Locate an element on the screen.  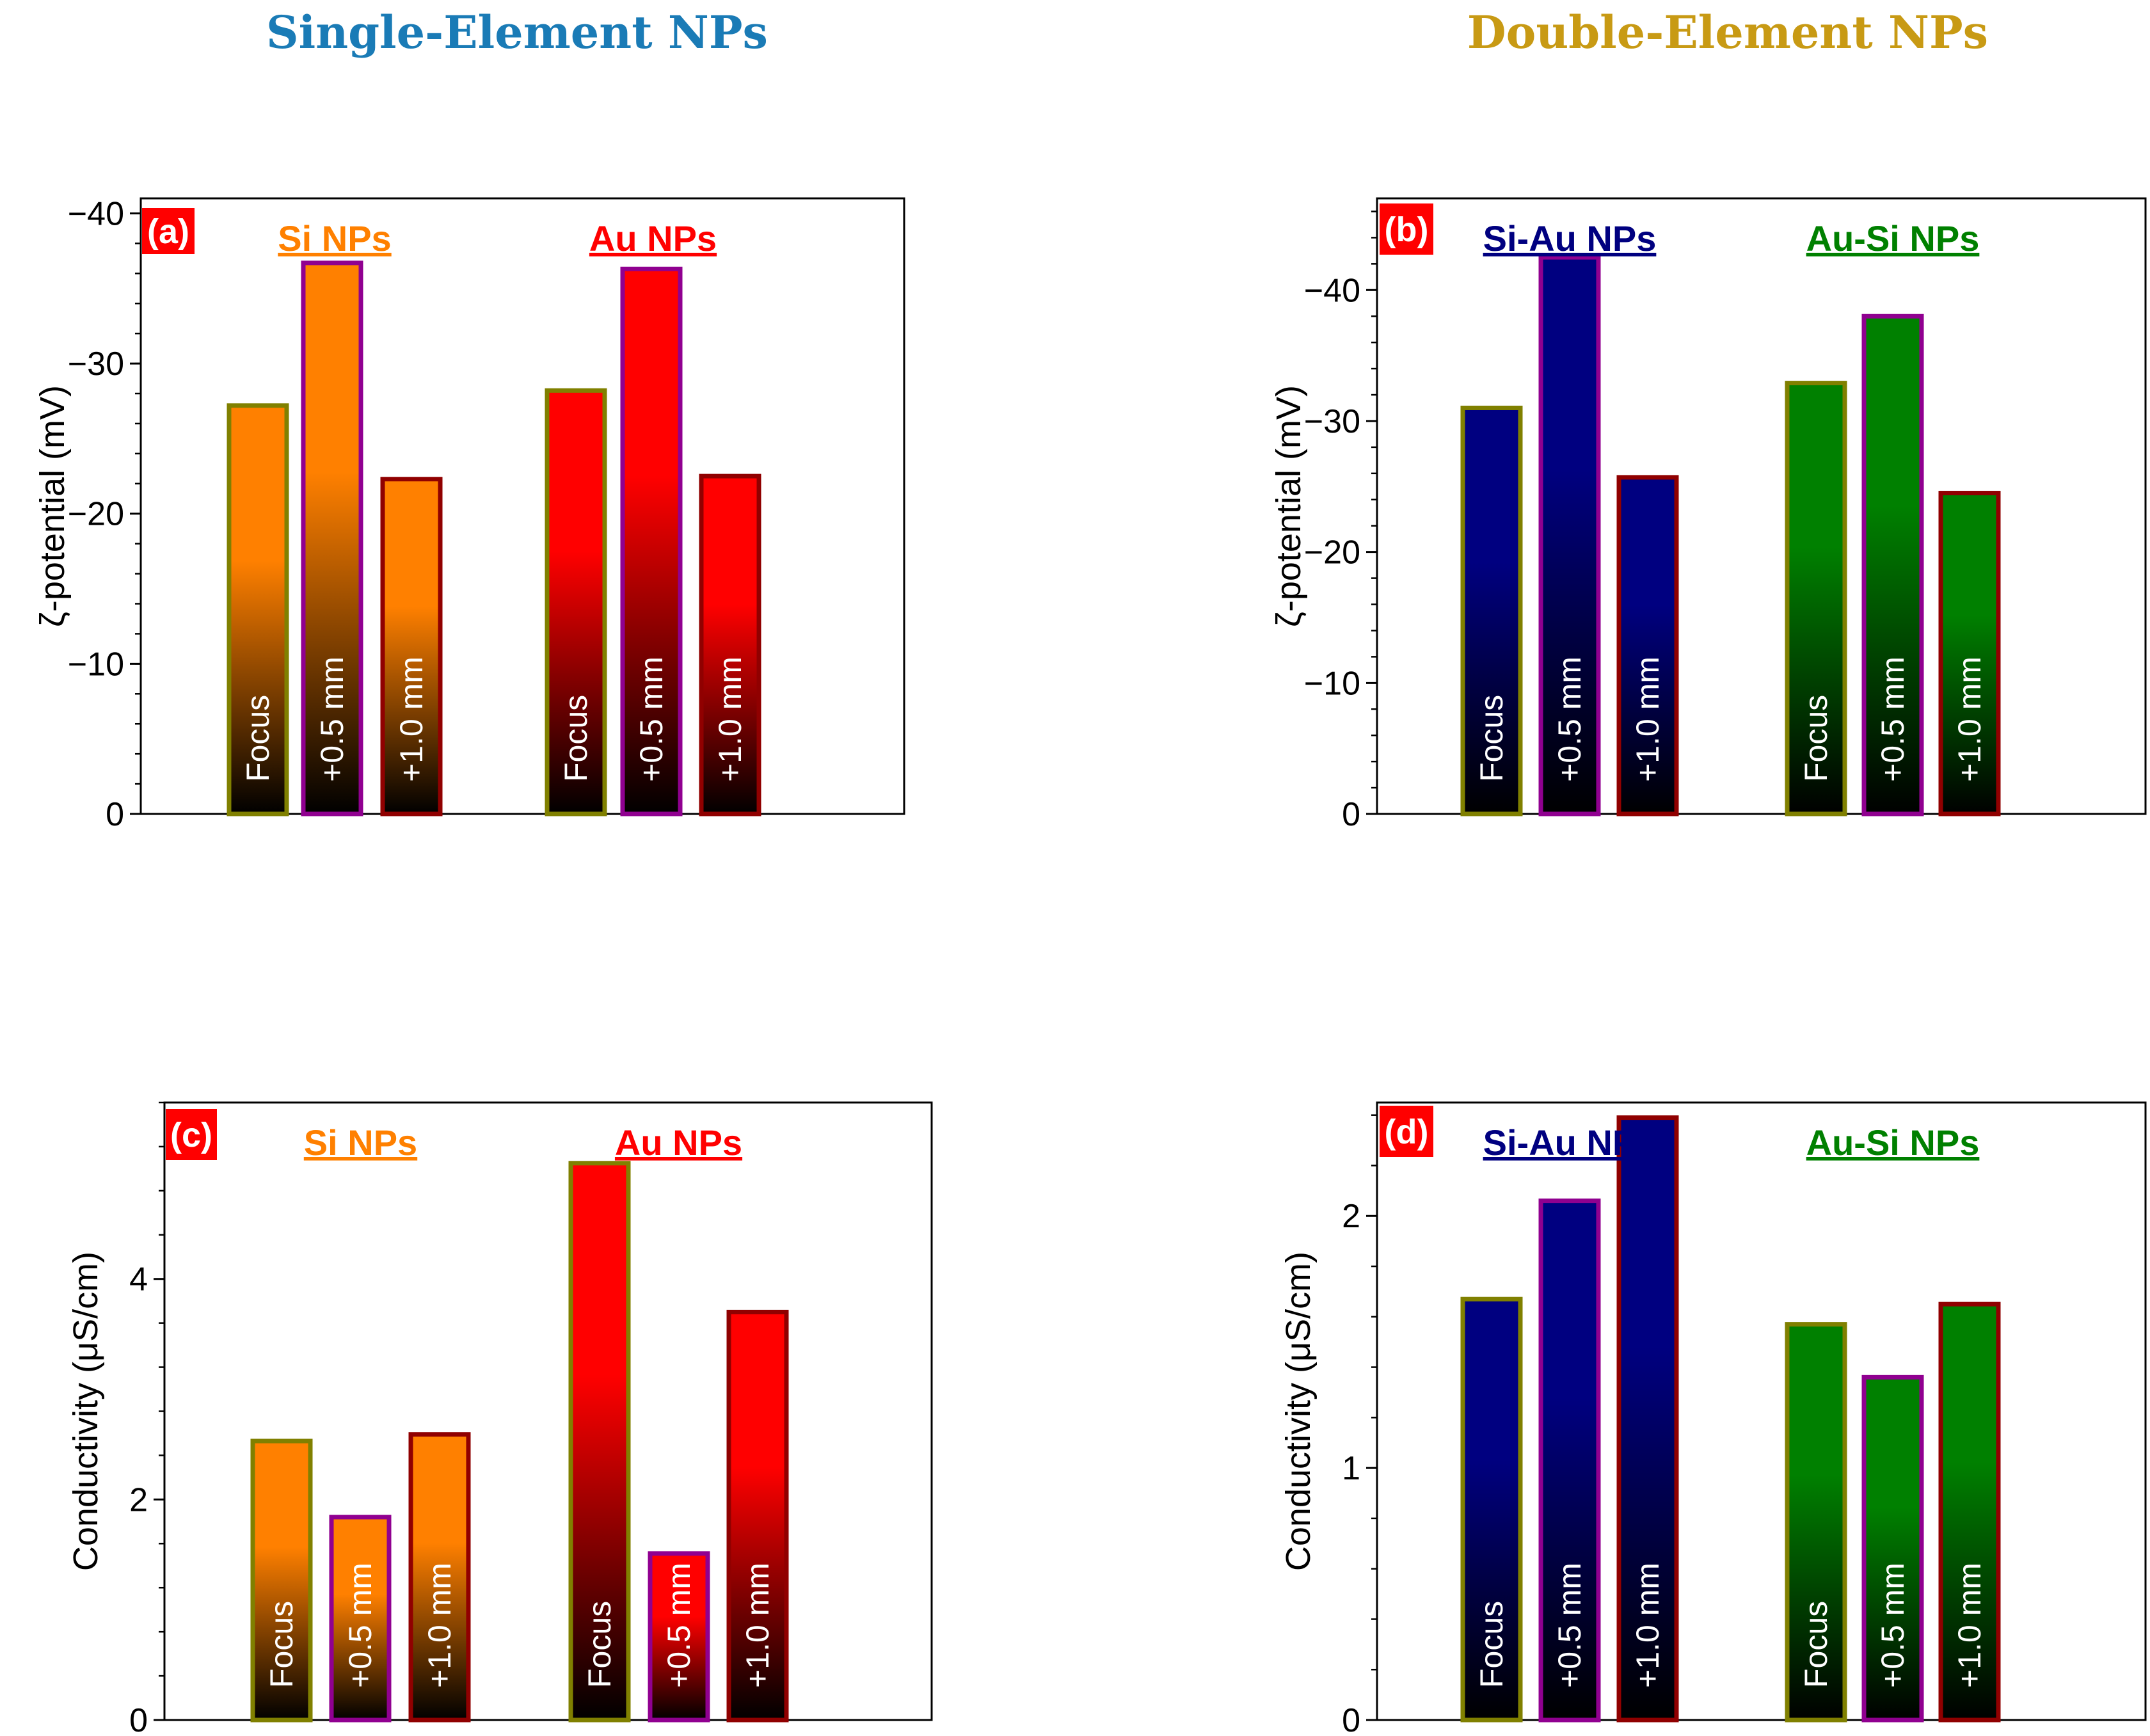
panel-label: (b) is located at coordinates (1407, 230).